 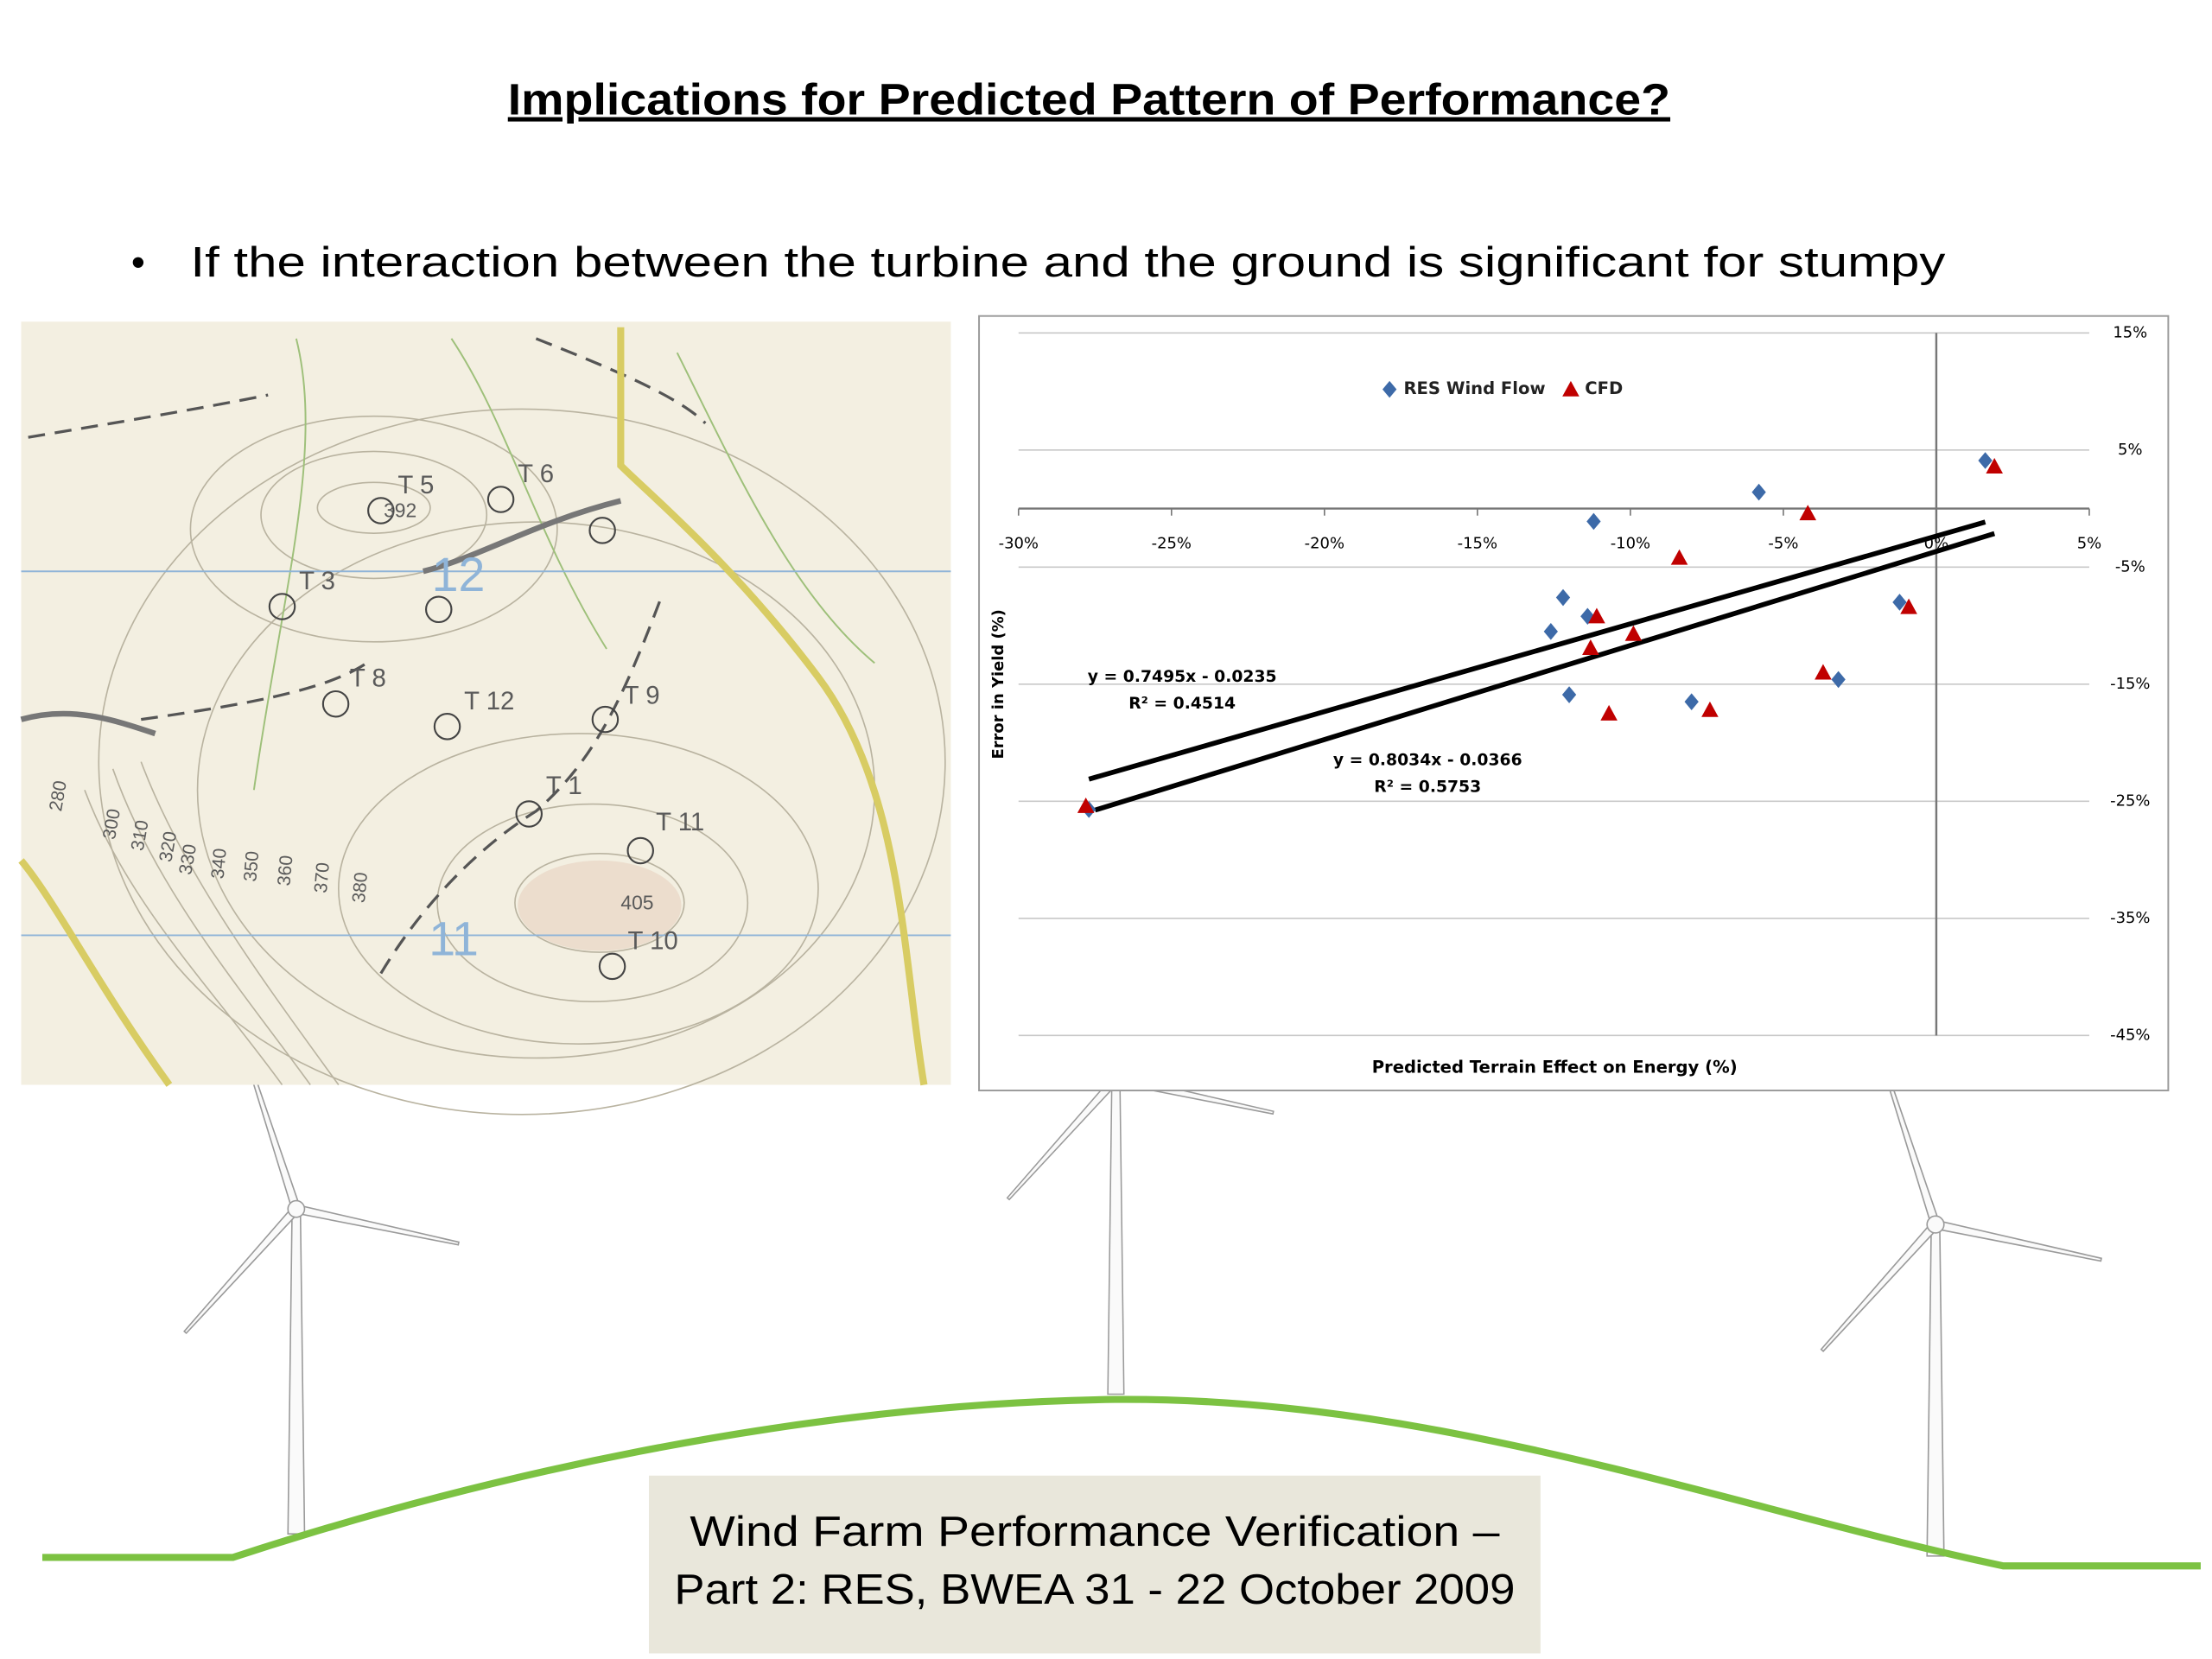 I want to click on y-tick-label: -5%, so click(x=2130, y=566).